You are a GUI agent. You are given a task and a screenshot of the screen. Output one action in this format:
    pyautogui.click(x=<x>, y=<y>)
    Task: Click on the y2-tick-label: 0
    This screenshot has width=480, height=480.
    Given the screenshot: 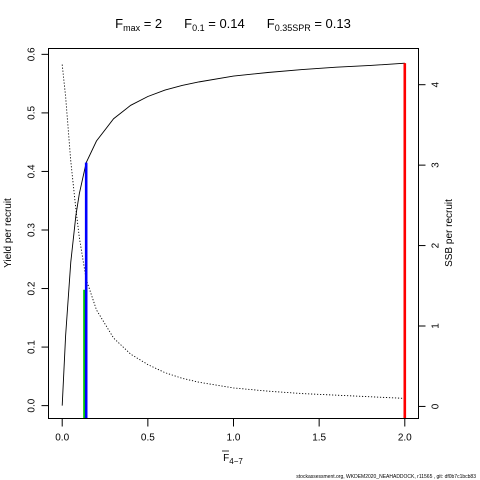 What is the action you would take?
    pyautogui.click(x=436, y=406)
    